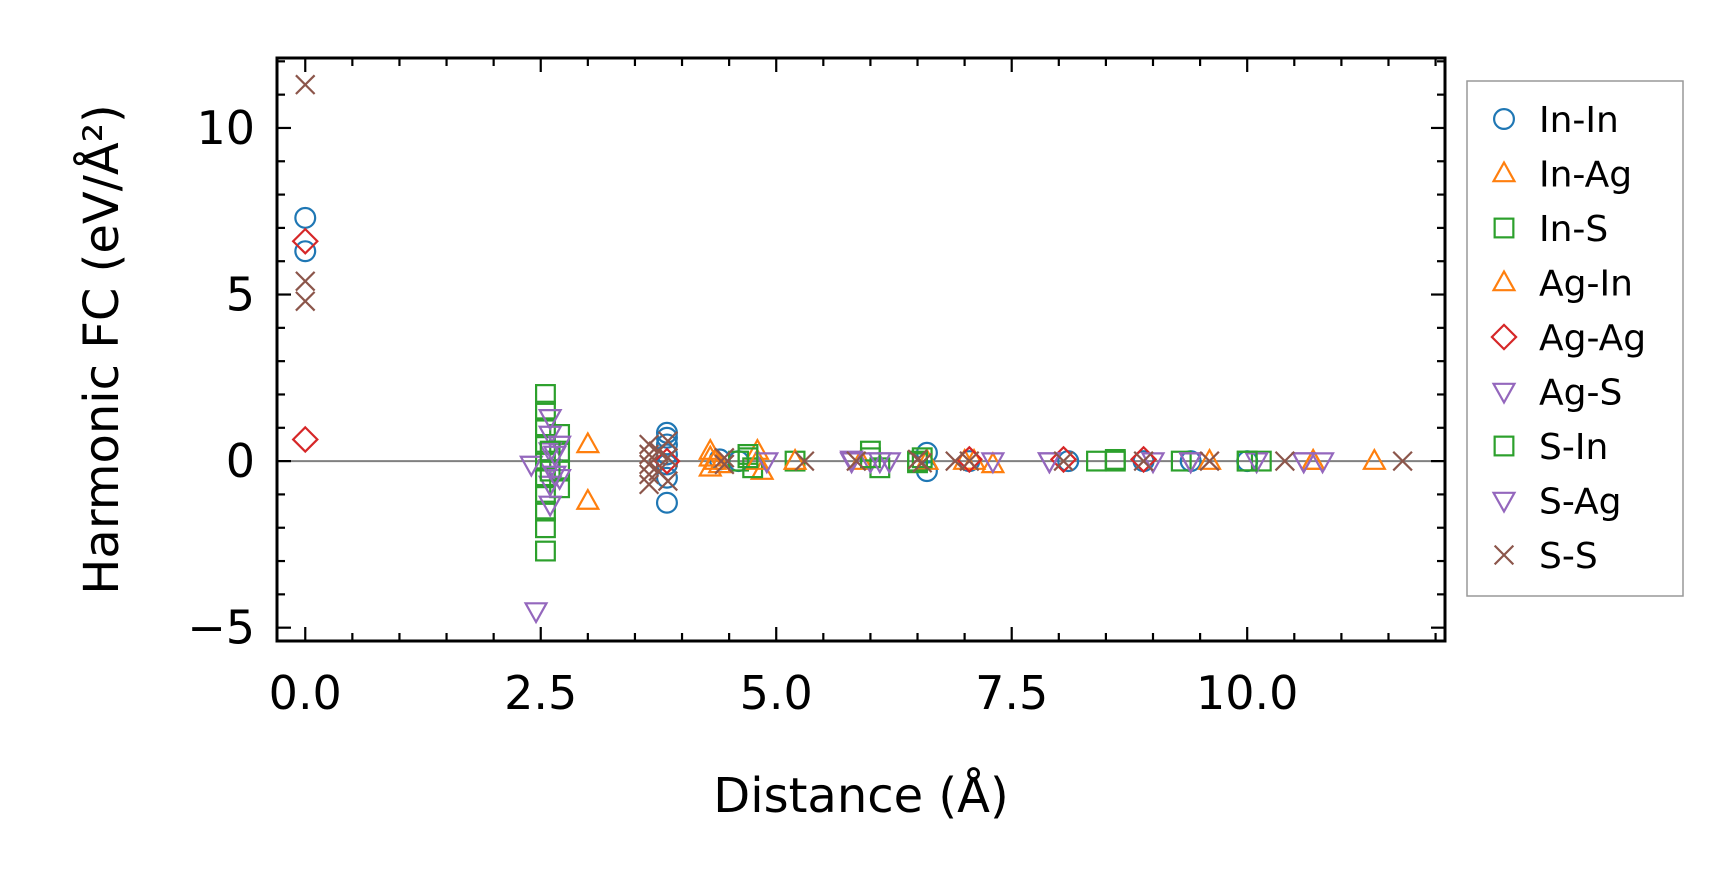 This screenshot has width=1733, height=883. What do you see at coordinates (240, 295) in the screenshot?
I see `y-tick-label: 5` at bounding box center [240, 295].